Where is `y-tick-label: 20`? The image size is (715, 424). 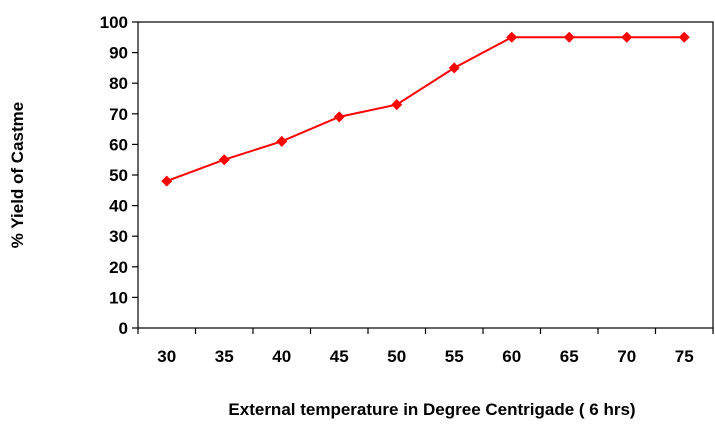
y-tick-label: 20 is located at coordinates (118, 267).